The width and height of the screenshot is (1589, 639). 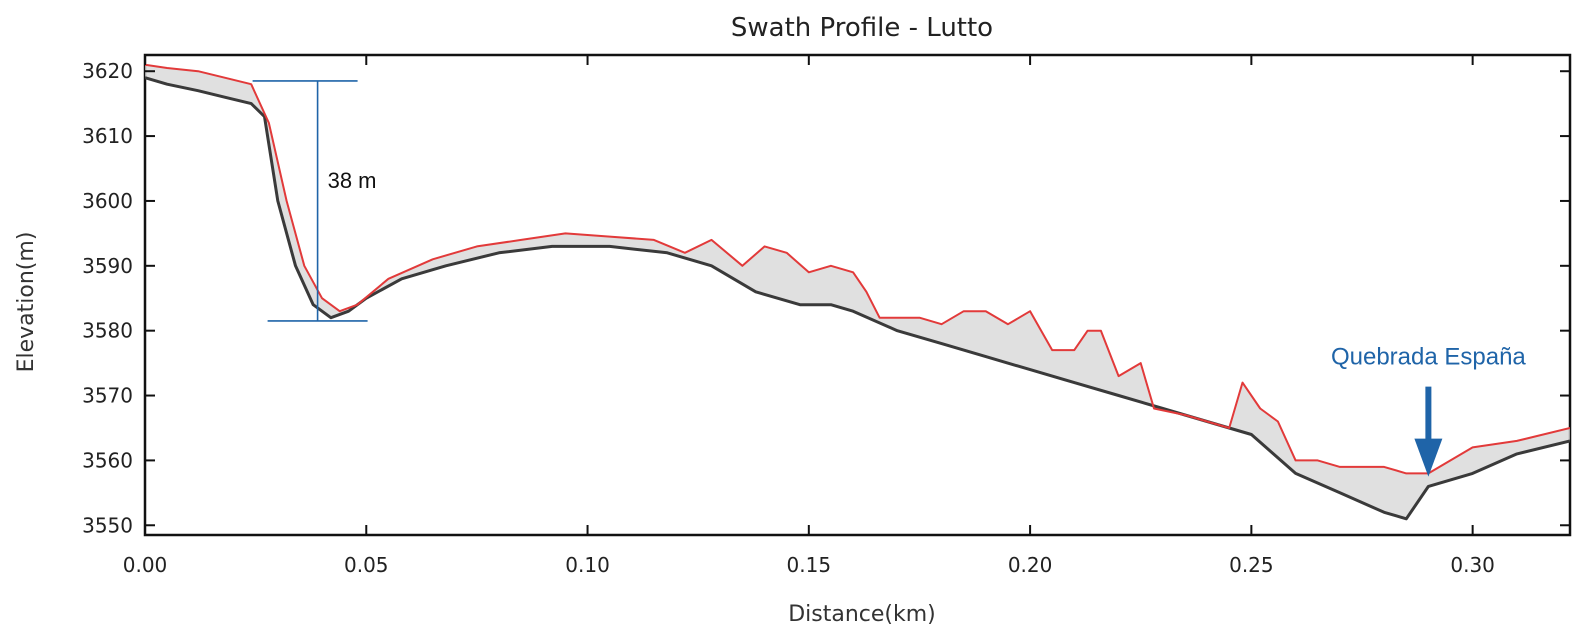 What do you see at coordinates (809, 565) in the screenshot?
I see `x-tick-label: 0.15` at bounding box center [809, 565].